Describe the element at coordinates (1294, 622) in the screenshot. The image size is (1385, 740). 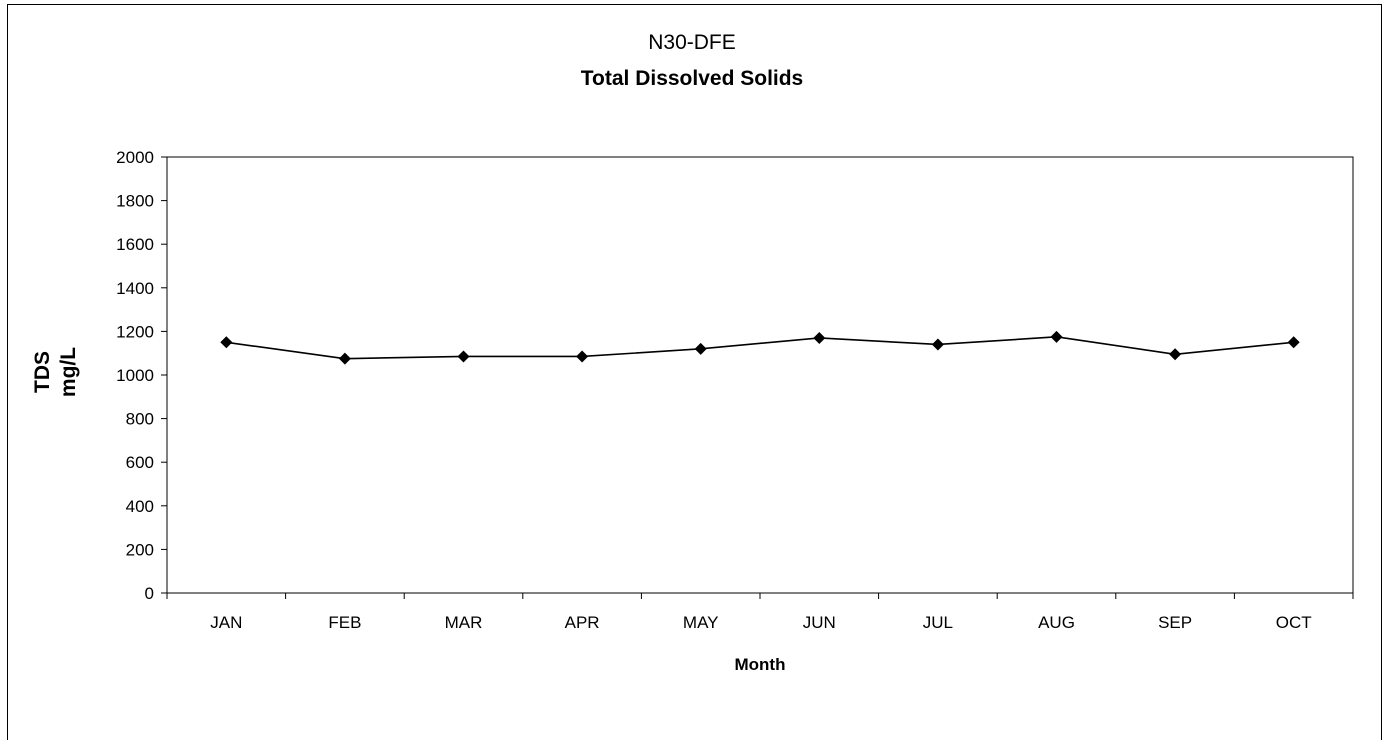
I see `x-tick-label: OCT` at that location.